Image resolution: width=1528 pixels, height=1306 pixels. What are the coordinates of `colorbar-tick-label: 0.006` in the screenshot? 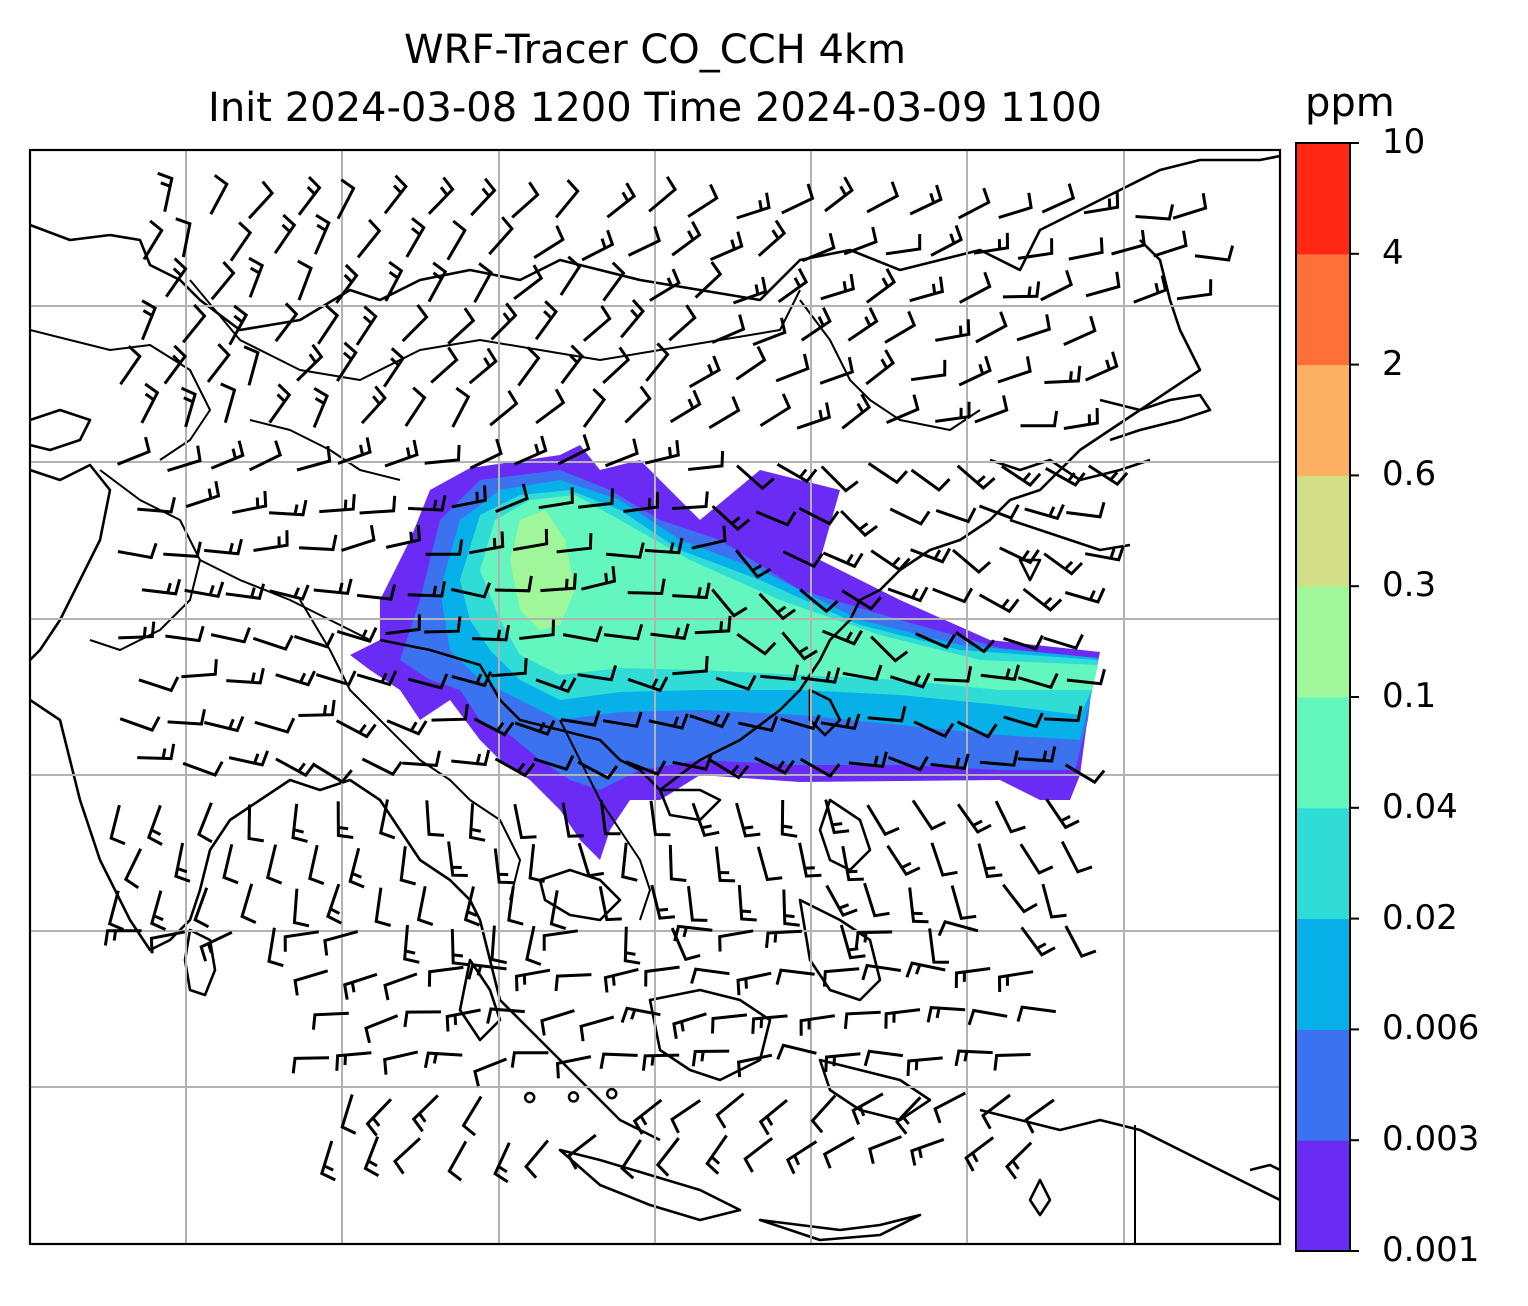 It's located at (1431, 1028).